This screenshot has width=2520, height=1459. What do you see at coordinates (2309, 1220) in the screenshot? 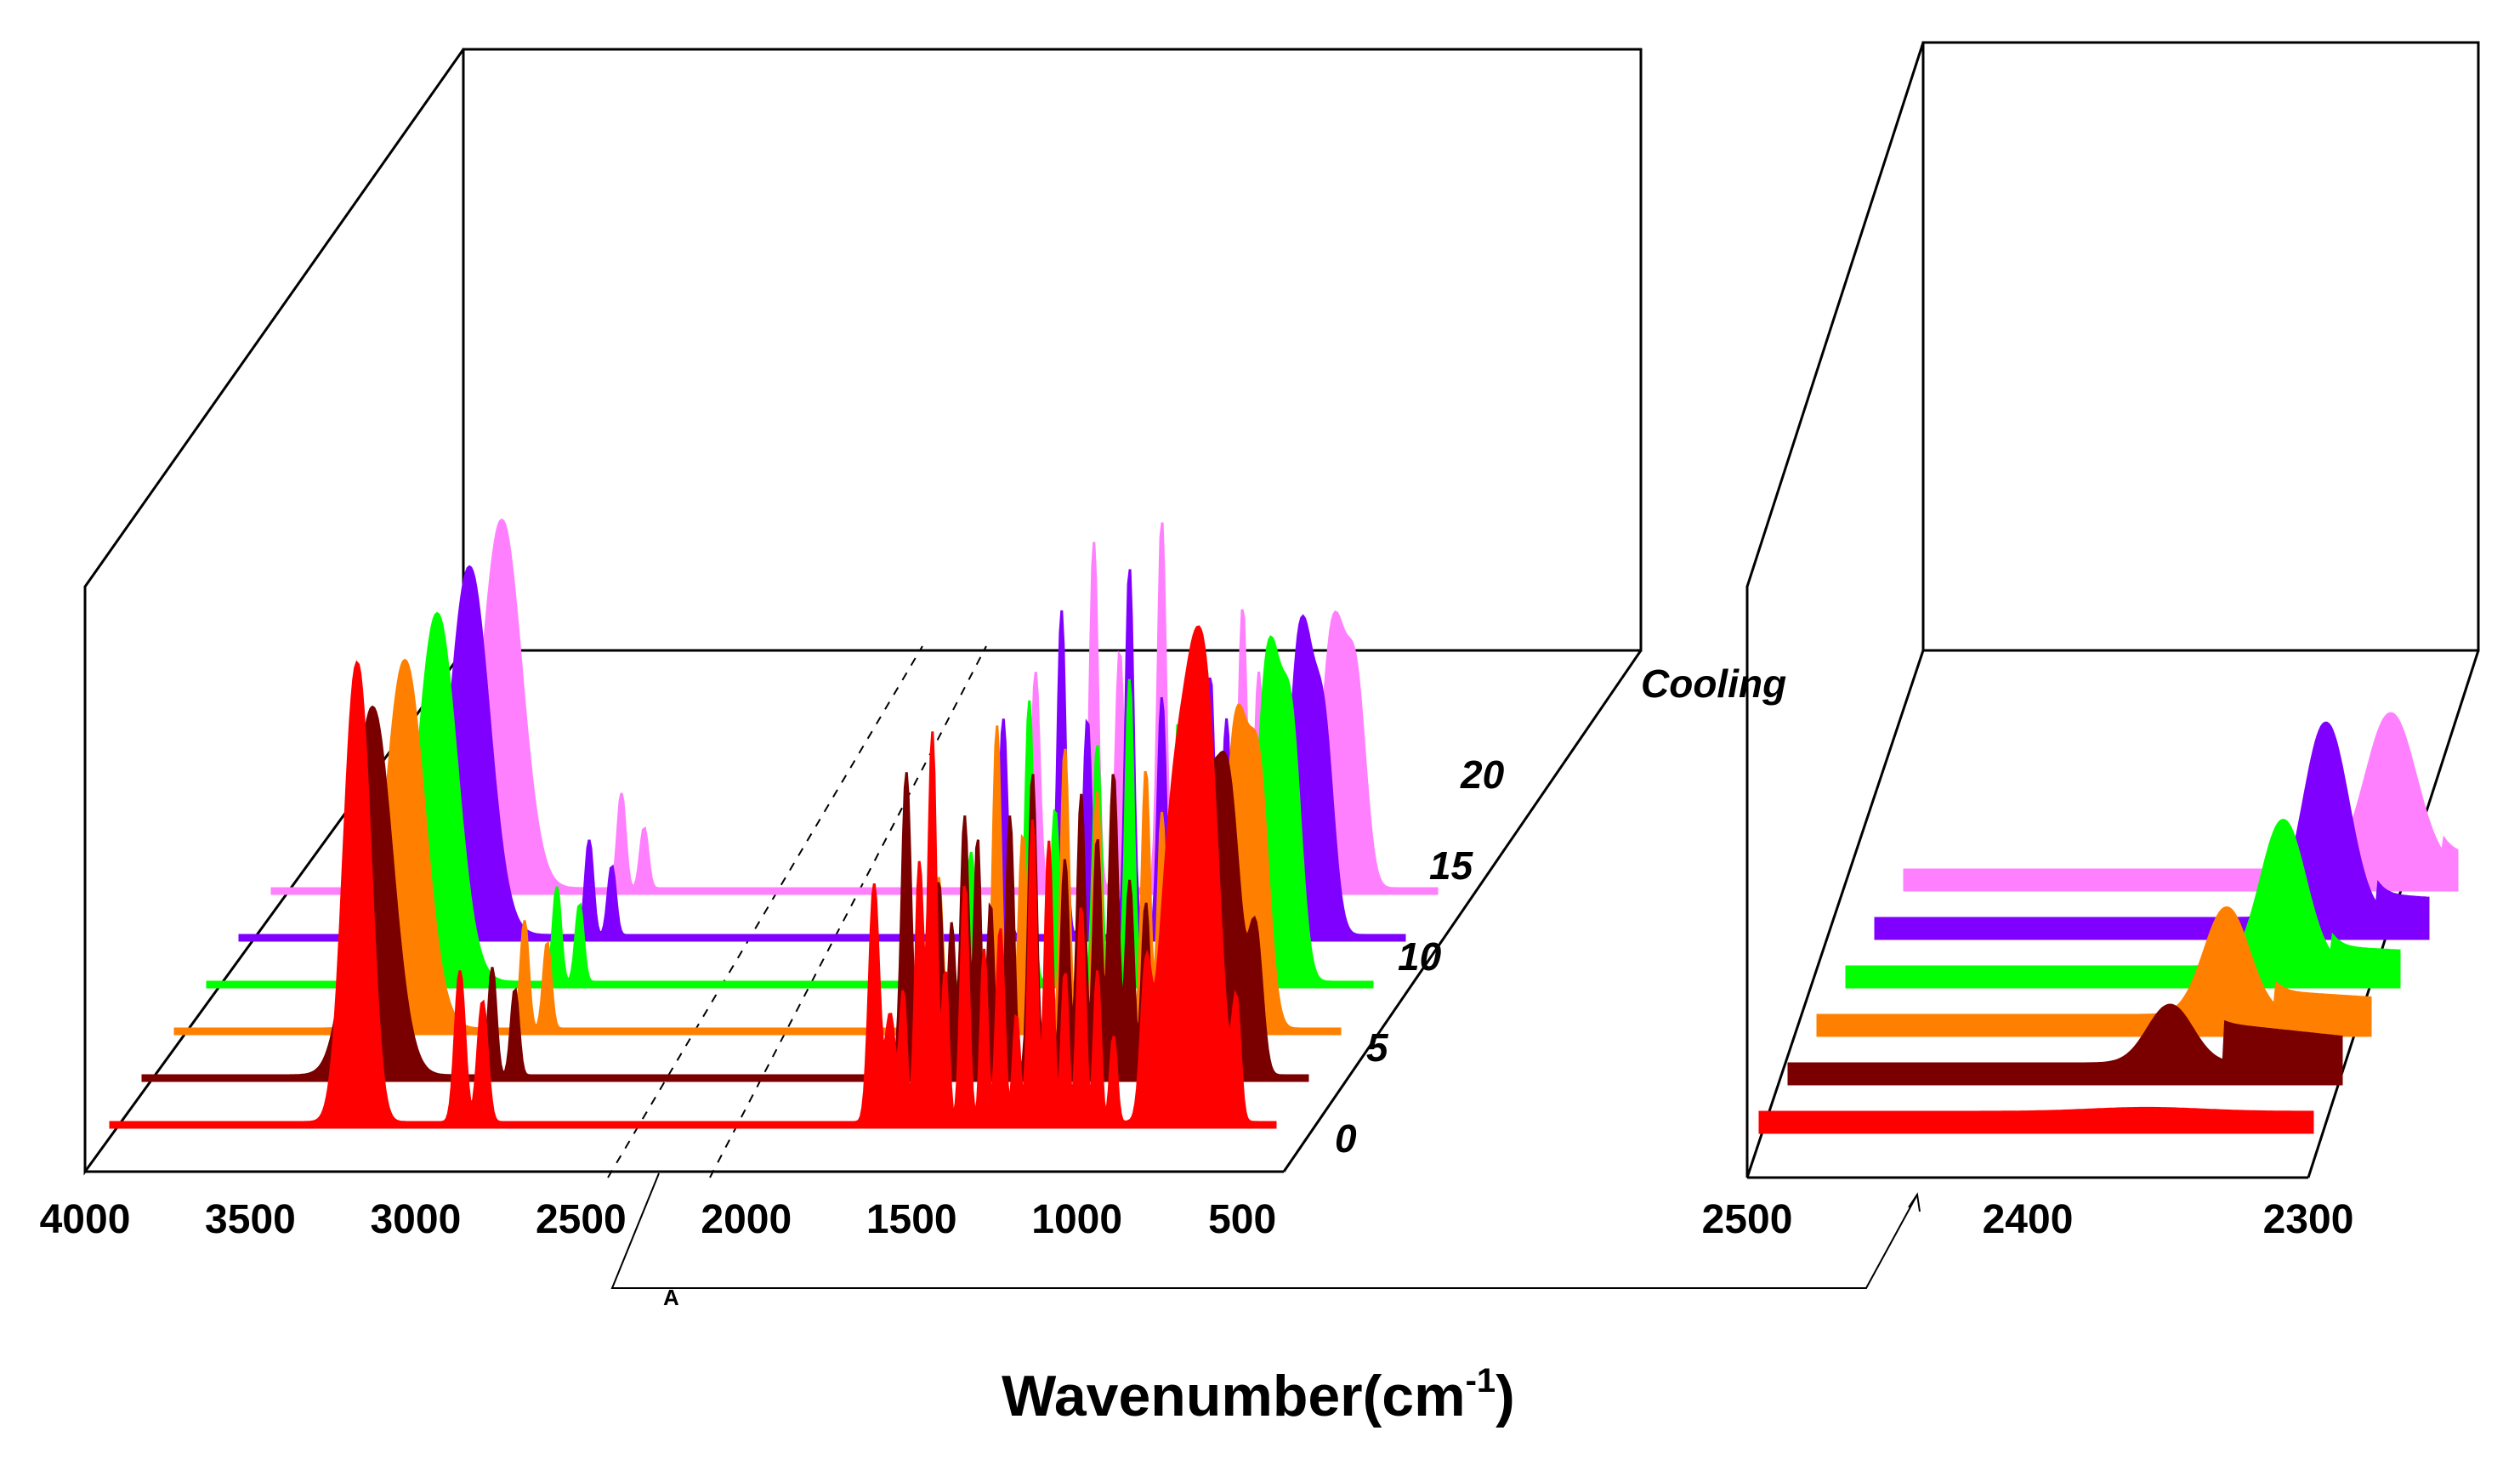
I see `right-x-tick-label: 2300` at bounding box center [2309, 1220].